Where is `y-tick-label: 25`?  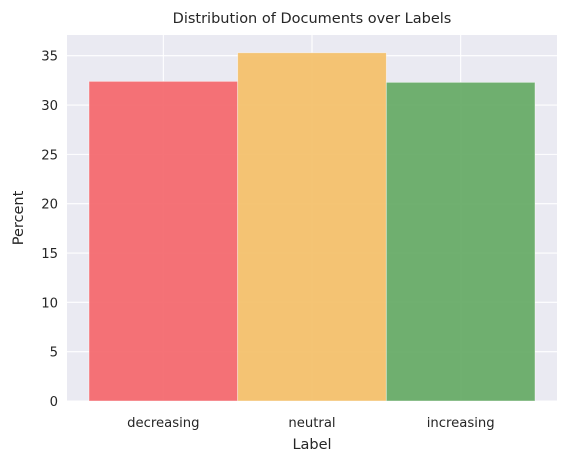 y-tick-label: 25 is located at coordinates (49, 155).